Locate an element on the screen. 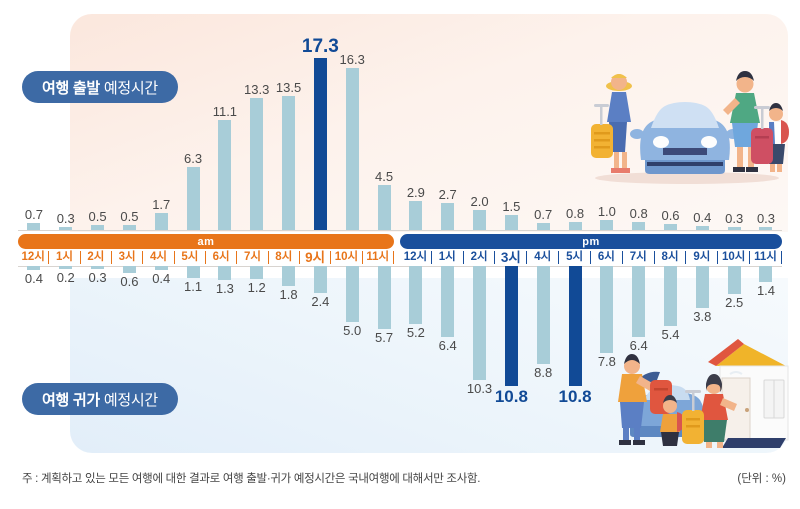 This screenshot has height=509, width=800. bar-column: 13.5 is located at coordinates (289, 155).